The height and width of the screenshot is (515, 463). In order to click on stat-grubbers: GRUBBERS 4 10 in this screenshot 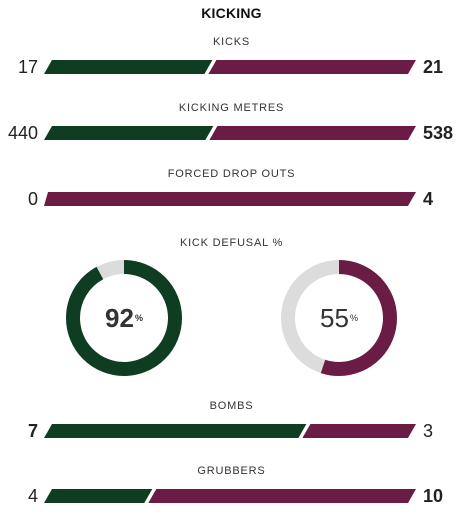, I will do `click(231, 490)`.